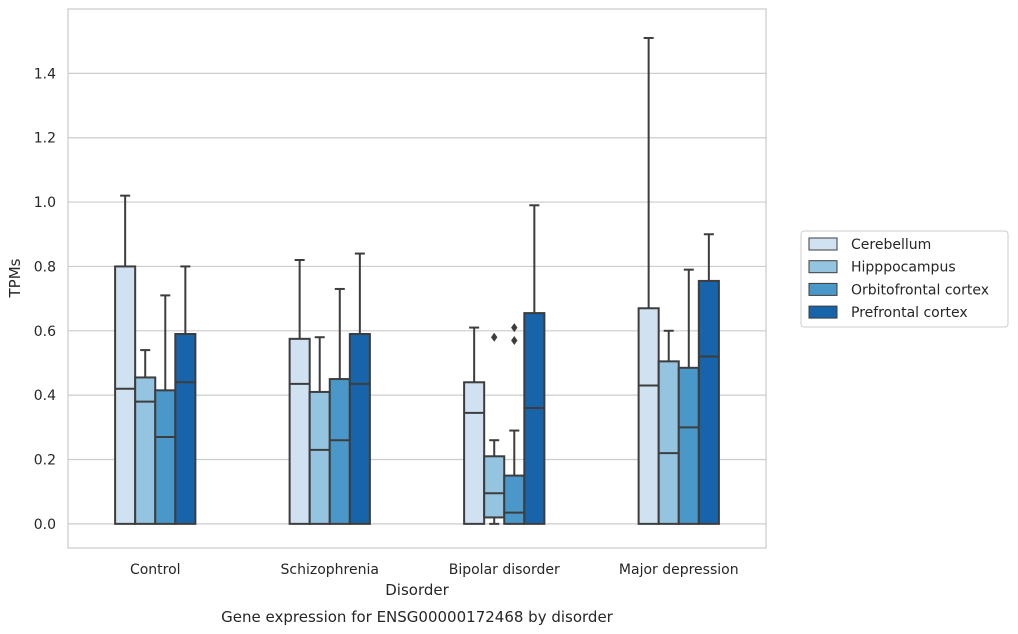 Image resolution: width=1018 pixels, height=634 pixels. I want to click on y-tick-label: 0.6, so click(45, 332).